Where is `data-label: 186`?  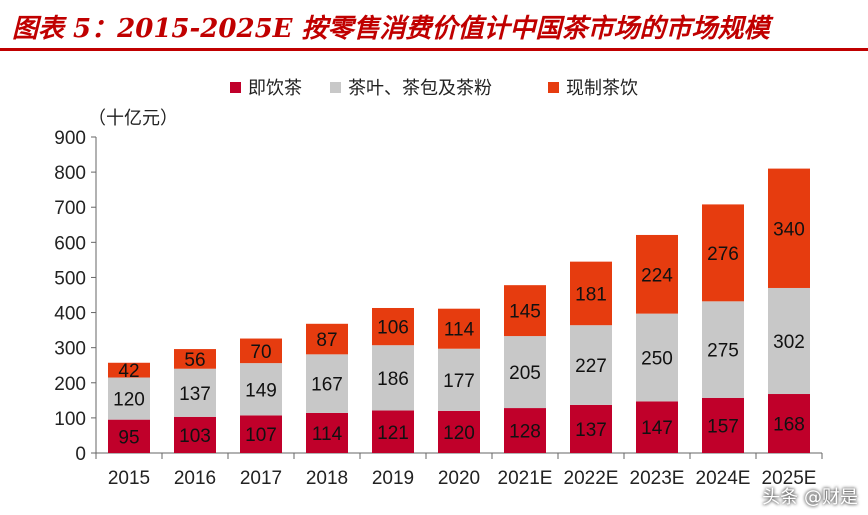
data-label: 186 is located at coordinates (393, 379).